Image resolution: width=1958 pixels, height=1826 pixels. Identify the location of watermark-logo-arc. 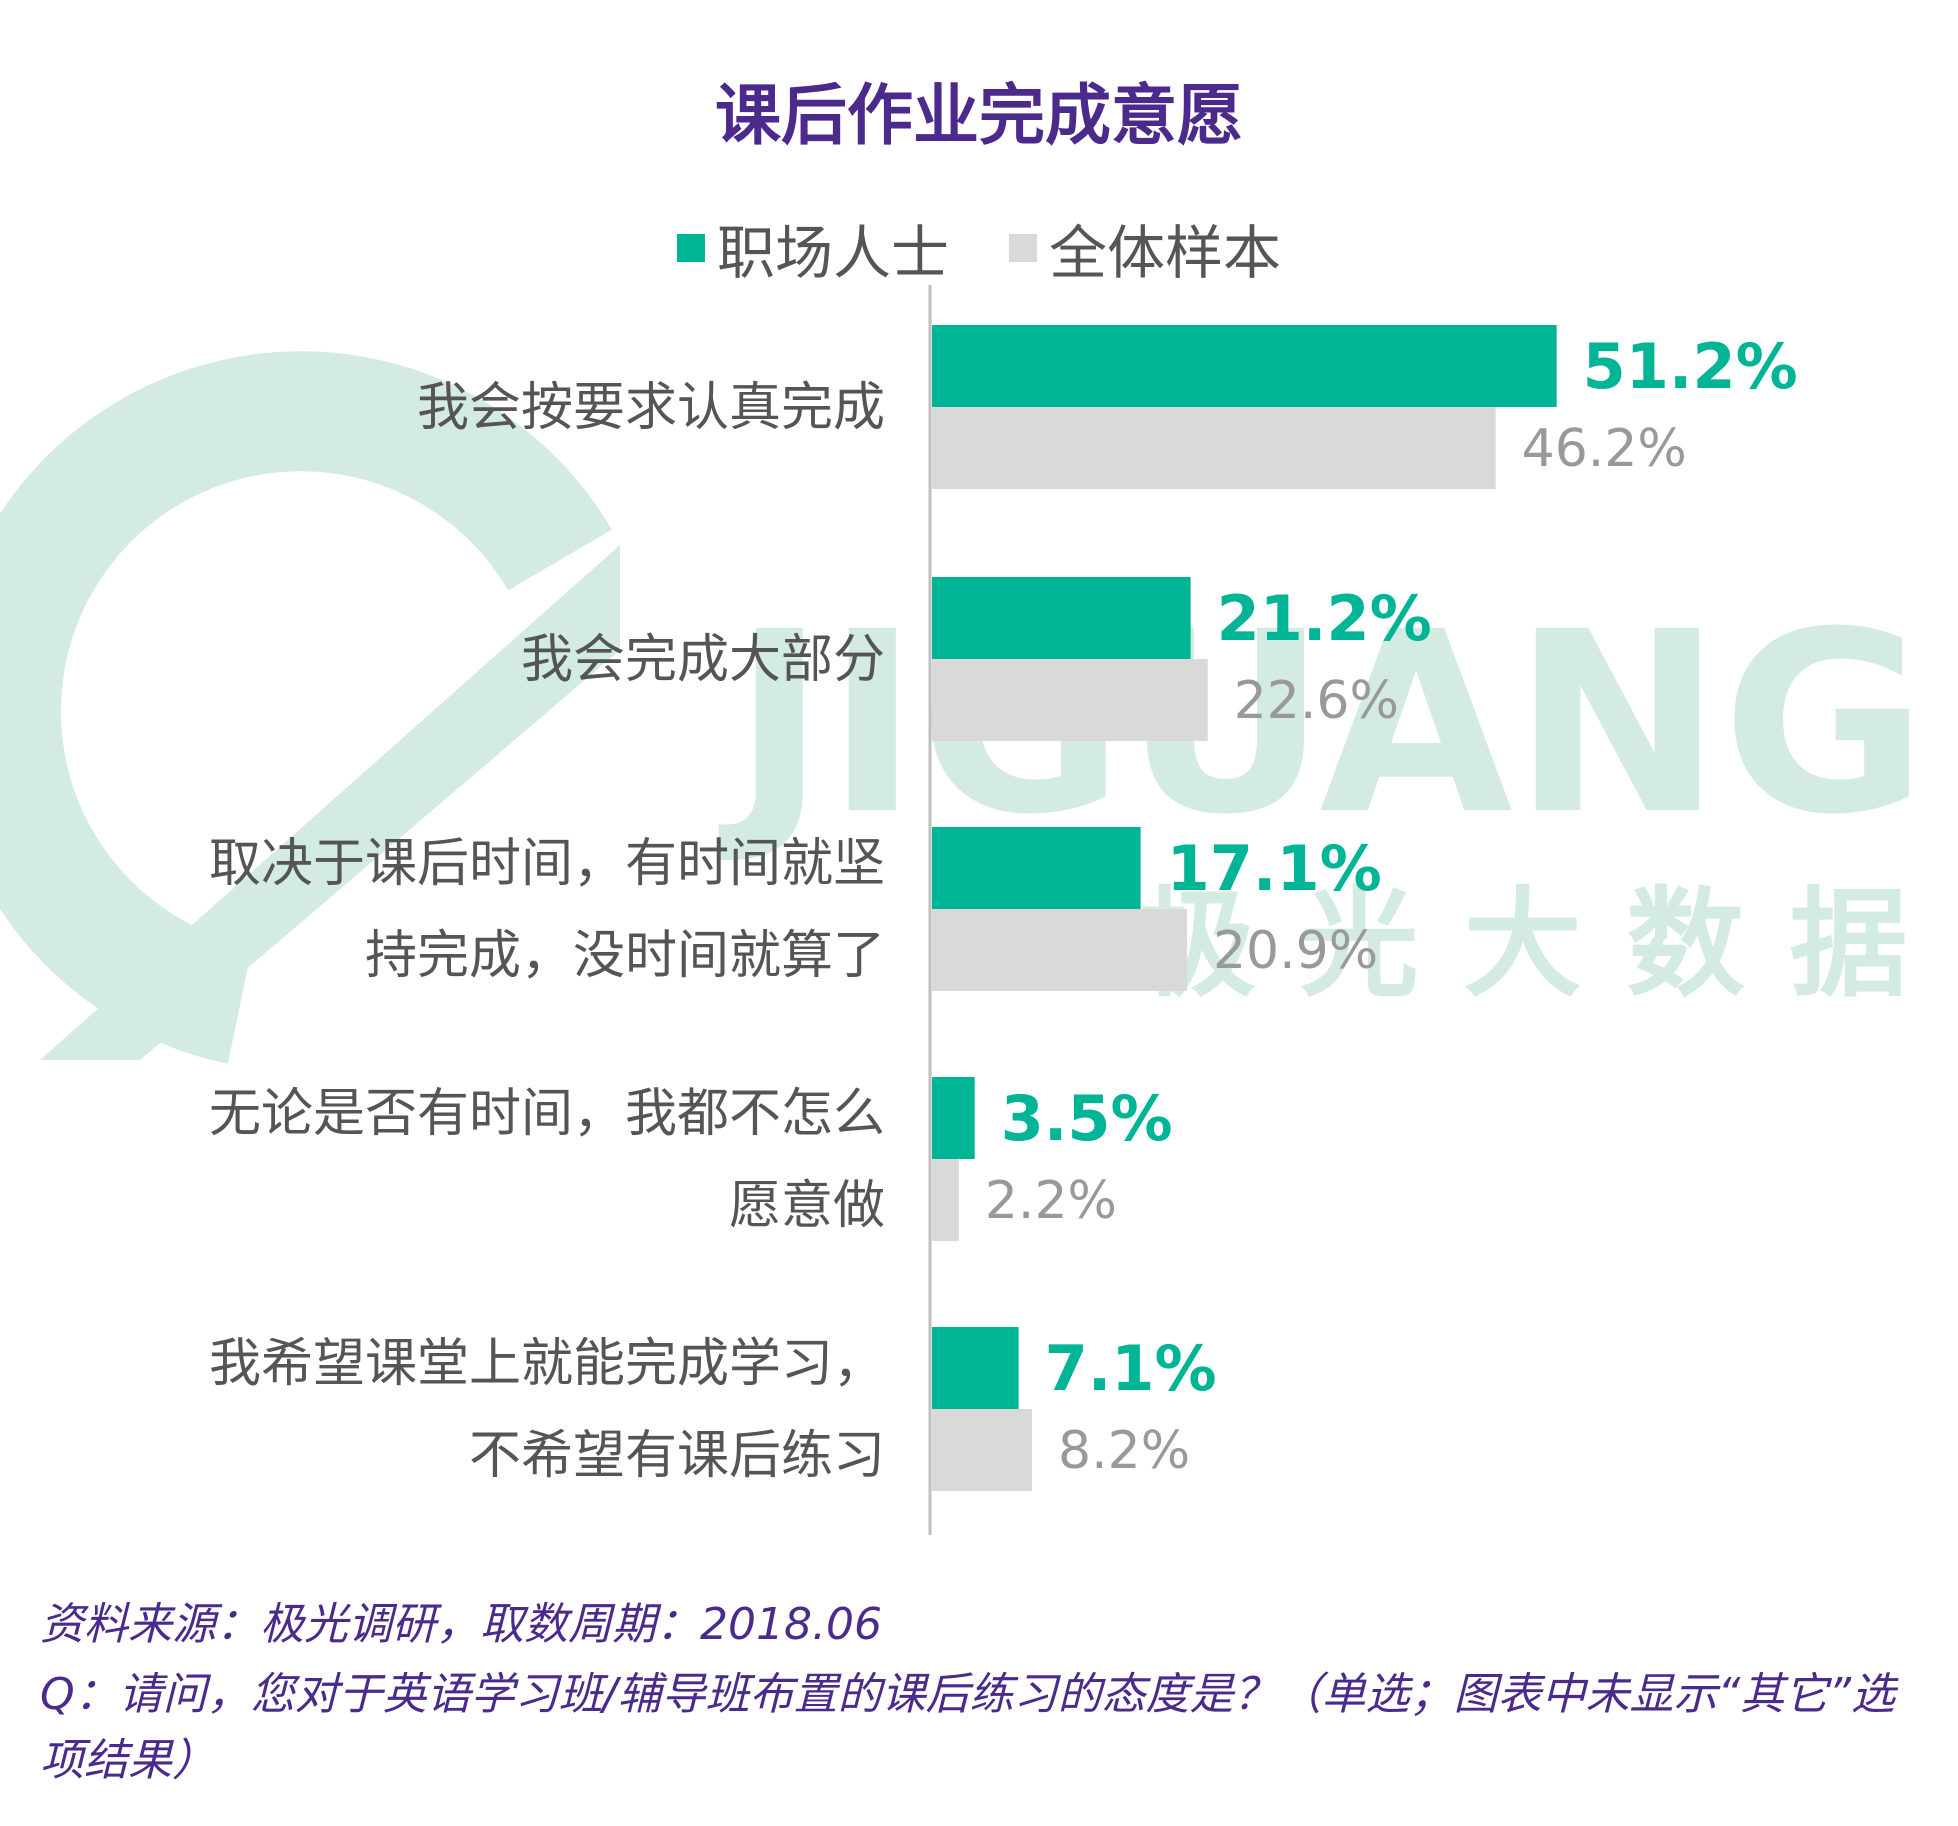
(306, 707).